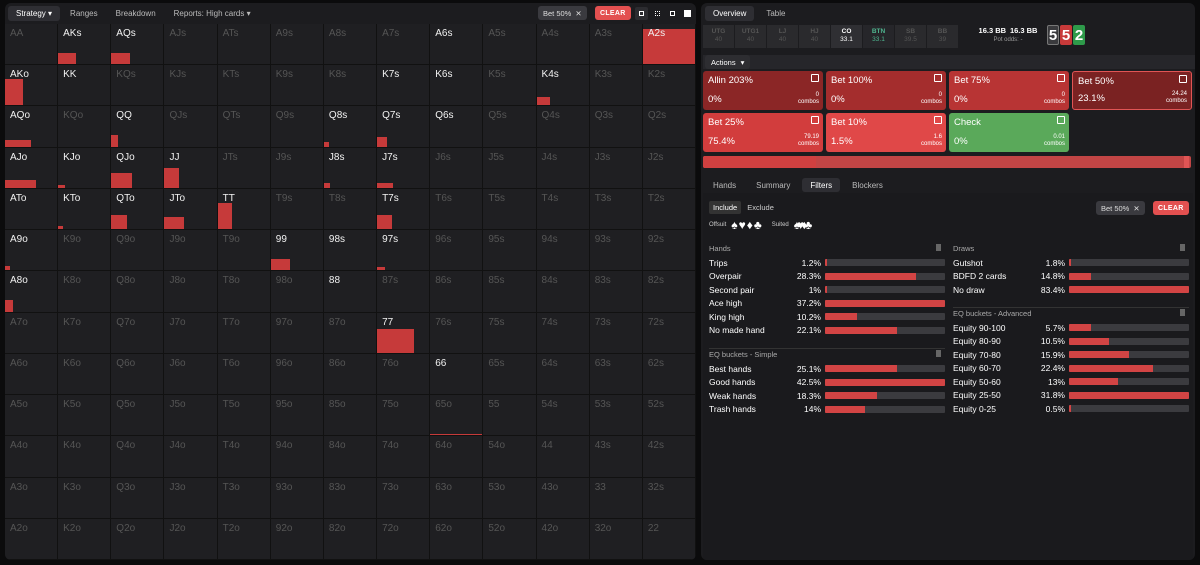 The image size is (1200, 565). Describe the element at coordinates (32, 209) in the screenshot. I see `hand-cell: ATo` at that location.